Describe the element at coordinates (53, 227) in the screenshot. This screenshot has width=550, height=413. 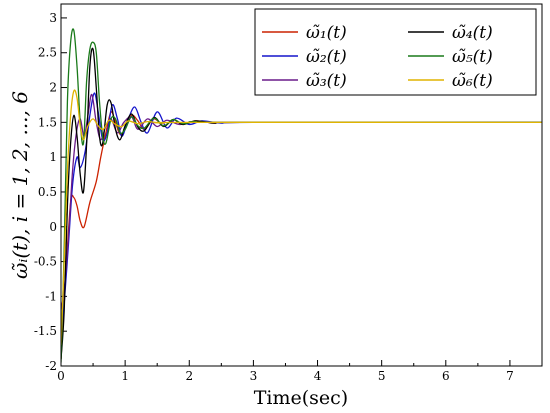
I see `y-tick-label-4: 0` at that location.